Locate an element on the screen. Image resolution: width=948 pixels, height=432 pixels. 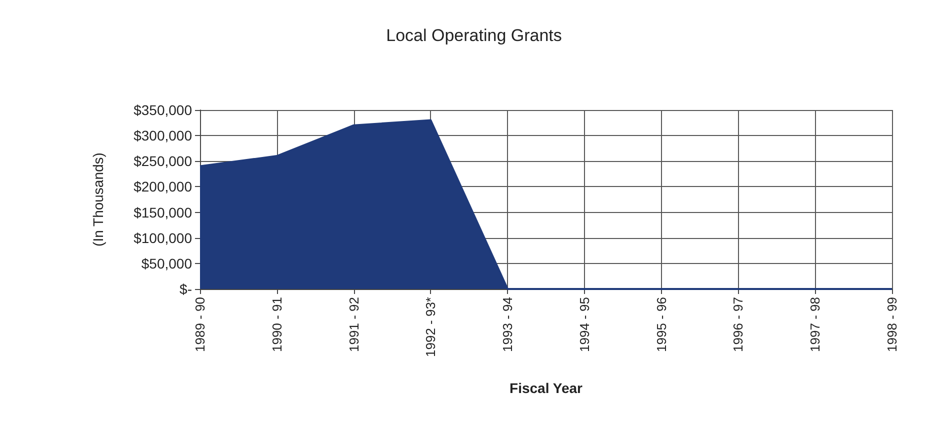
x-tick-label: 1991 - 92 is located at coordinates (354, 324).